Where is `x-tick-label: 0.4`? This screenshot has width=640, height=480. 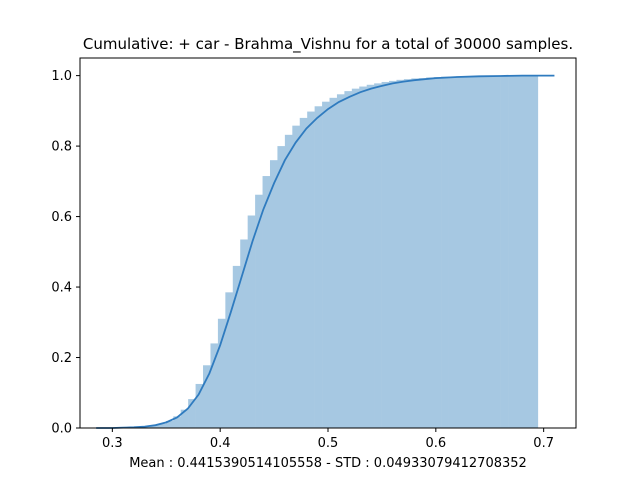 x-tick-label: 0.4 is located at coordinates (220, 443).